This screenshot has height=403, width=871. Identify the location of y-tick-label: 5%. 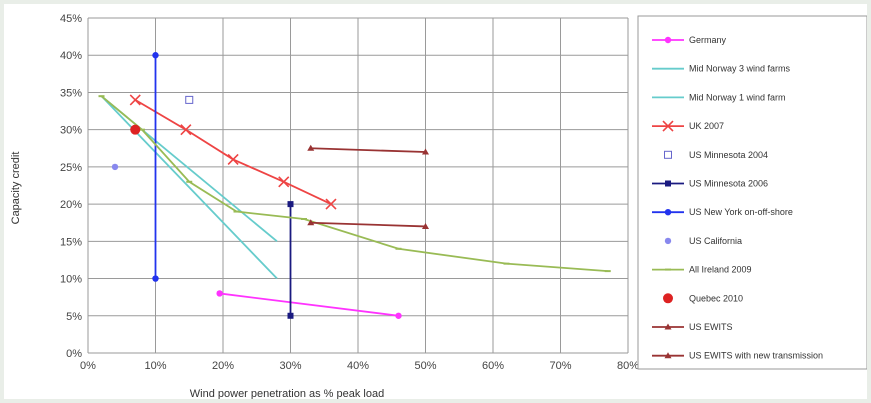
(74, 317).